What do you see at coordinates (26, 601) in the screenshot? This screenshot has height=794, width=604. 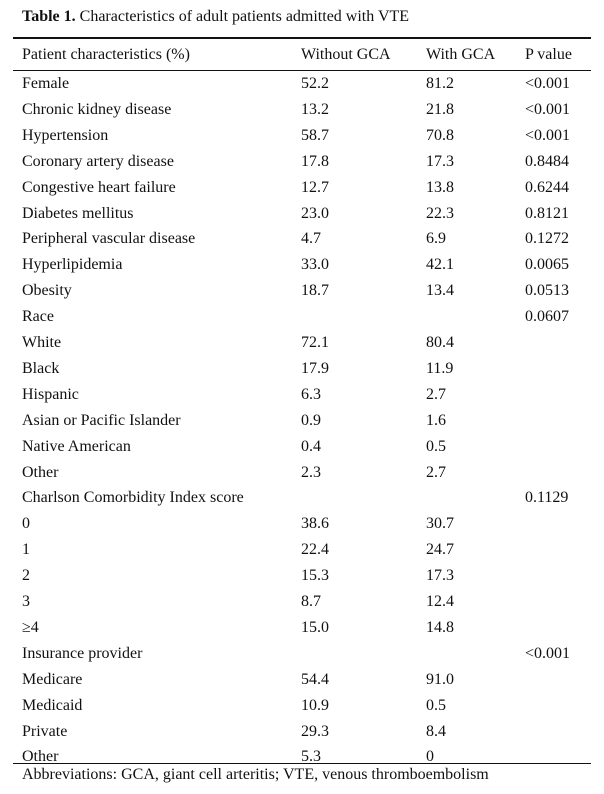 I see `row-label: 3` at bounding box center [26, 601].